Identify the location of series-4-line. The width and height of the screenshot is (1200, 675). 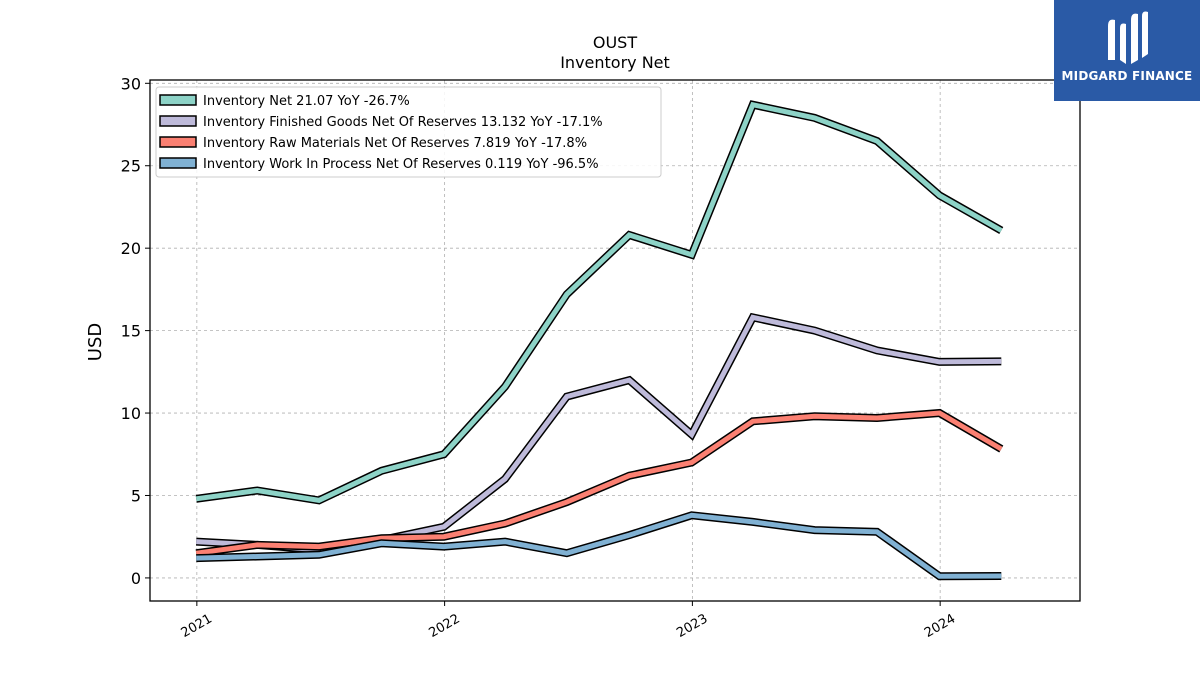
(599, 546).